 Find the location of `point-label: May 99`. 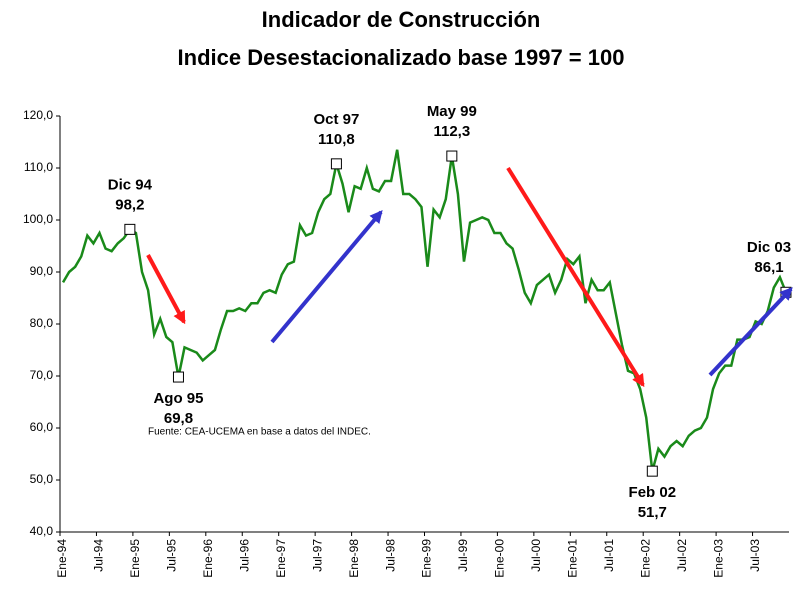

point-label: May 99 is located at coordinates (452, 111).